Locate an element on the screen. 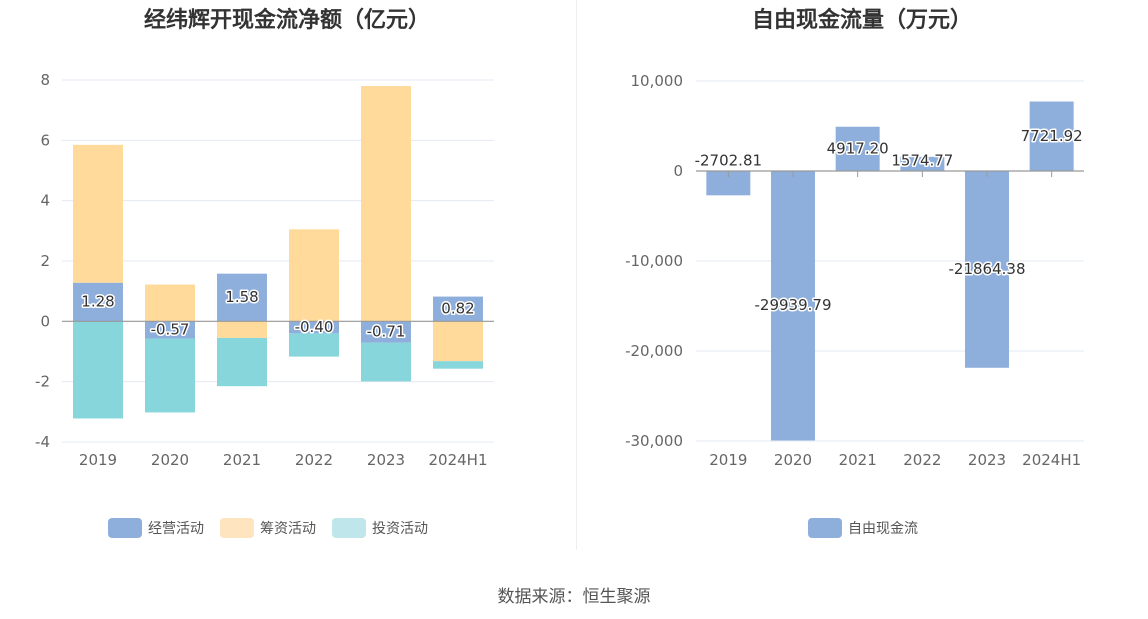 Image resolution: width=1148 pixels, height=619 pixels. legend-label-financing: 筹资活动 is located at coordinates (288, 529).